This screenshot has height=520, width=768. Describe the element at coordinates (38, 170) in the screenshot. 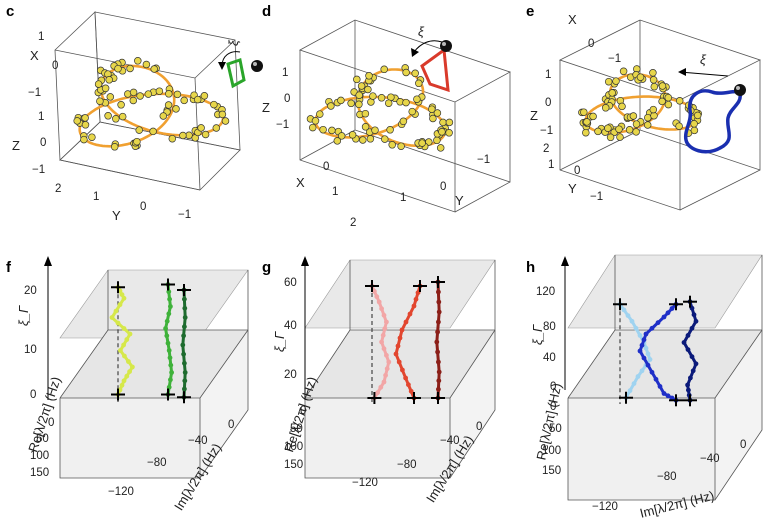

I see `tick-z: −1` at that location.